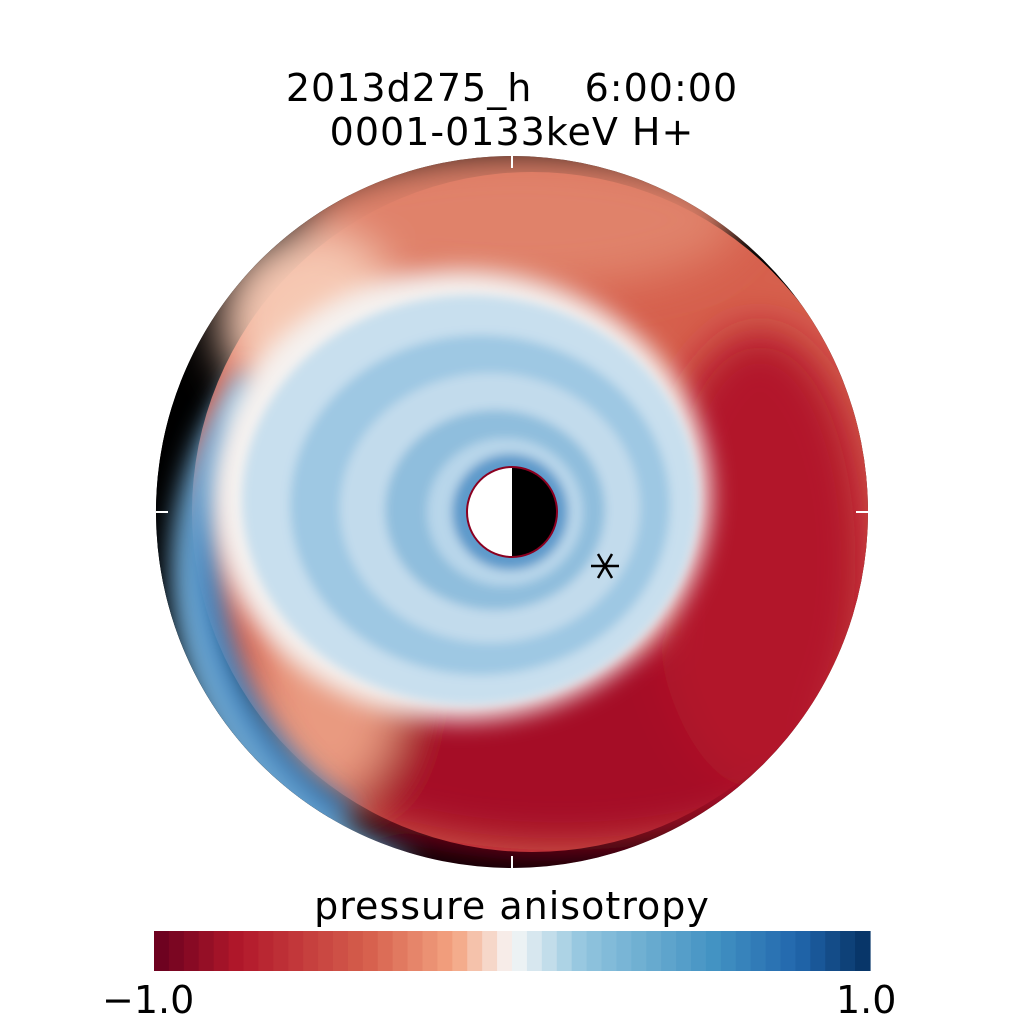 This screenshot has width=1024, height=1024. I want to click on chart-title-line-2: 0001-0133keV H+, so click(512, 132).